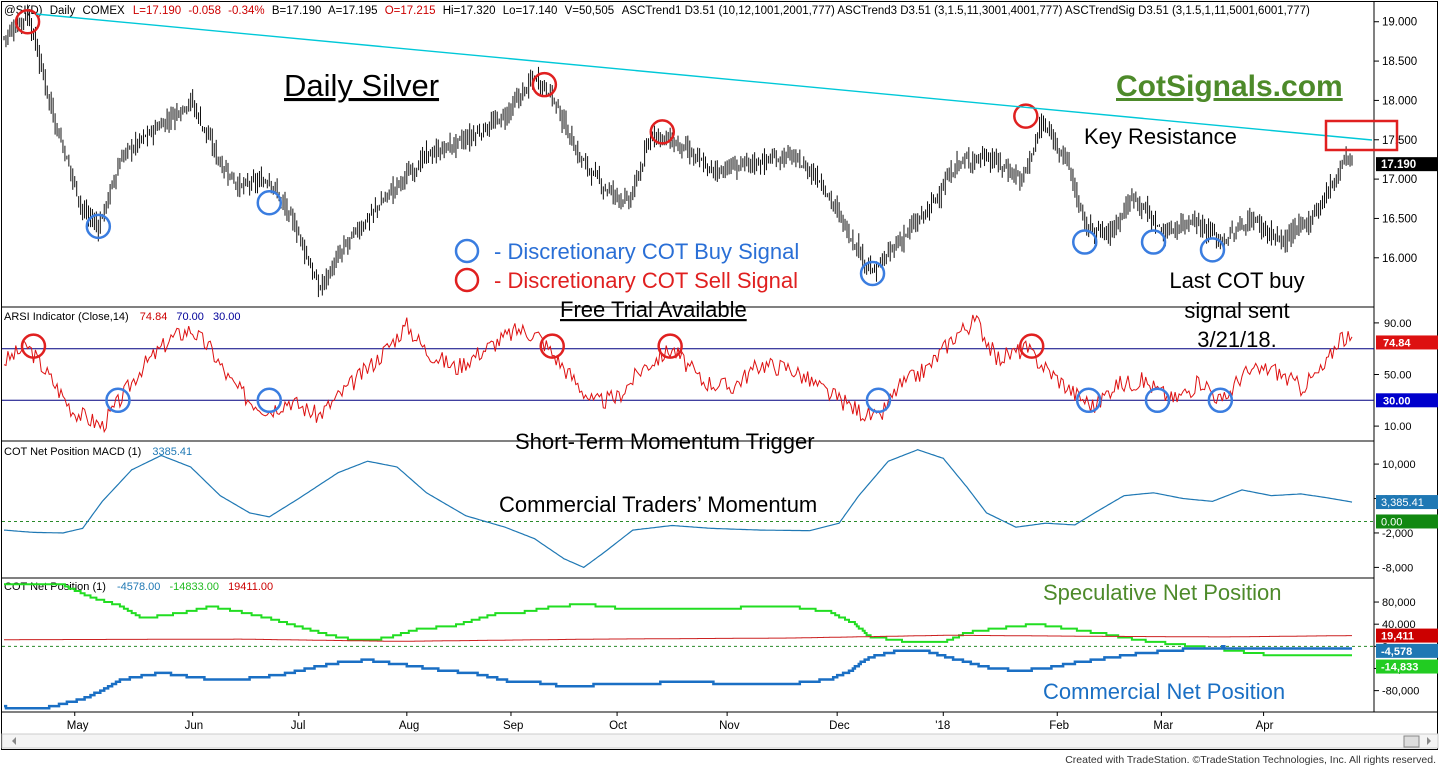  Describe the element at coordinates (942, 726) in the screenshot. I see `month-label: '18` at that location.